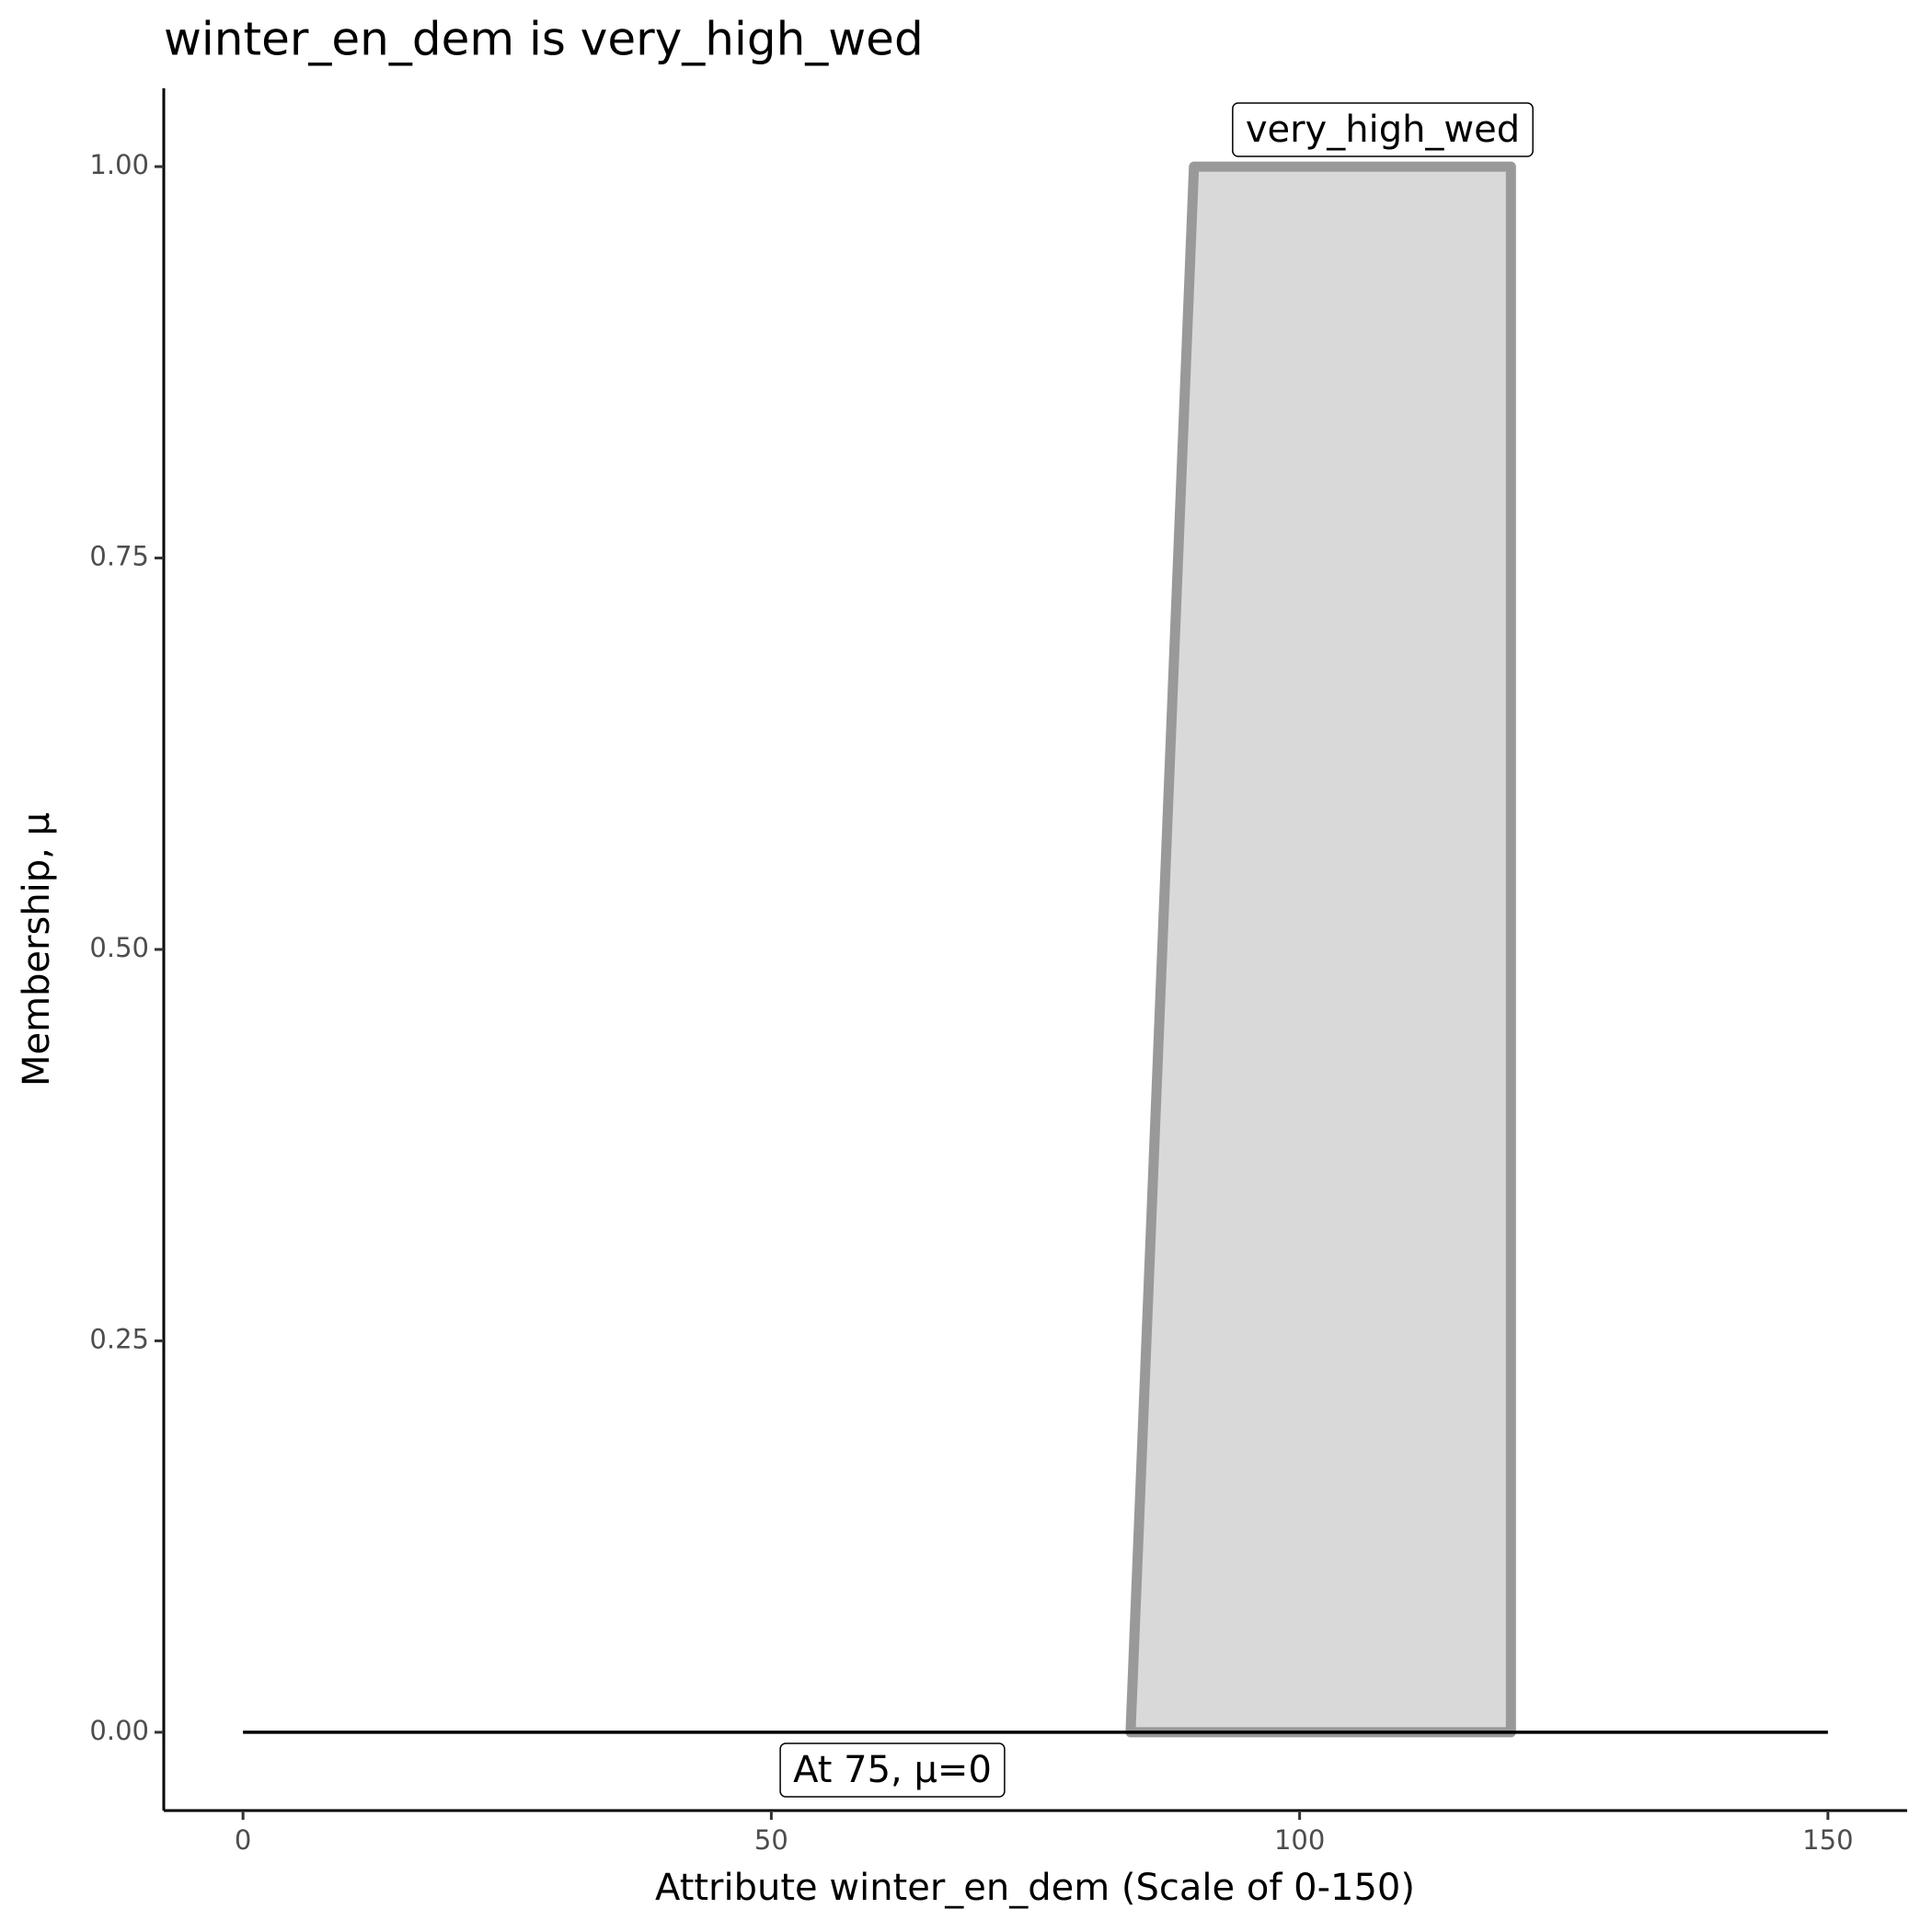 Image resolution: width=1932 pixels, height=1932 pixels. What do you see at coordinates (119, 1338) in the screenshot?
I see `y-tick-label: 0.25` at bounding box center [119, 1338].